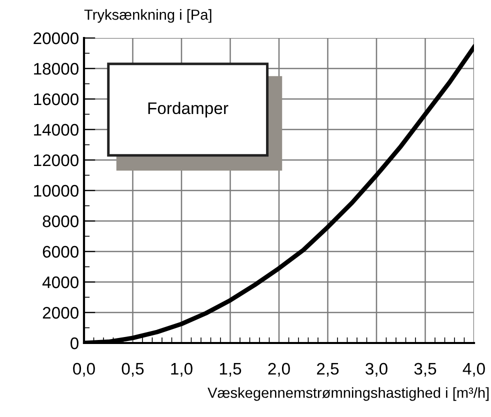 The height and width of the screenshot is (417, 491). Describe the element at coordinates (56, 68) in the screenshot. I see `y-tick-label: 18000` at that location.